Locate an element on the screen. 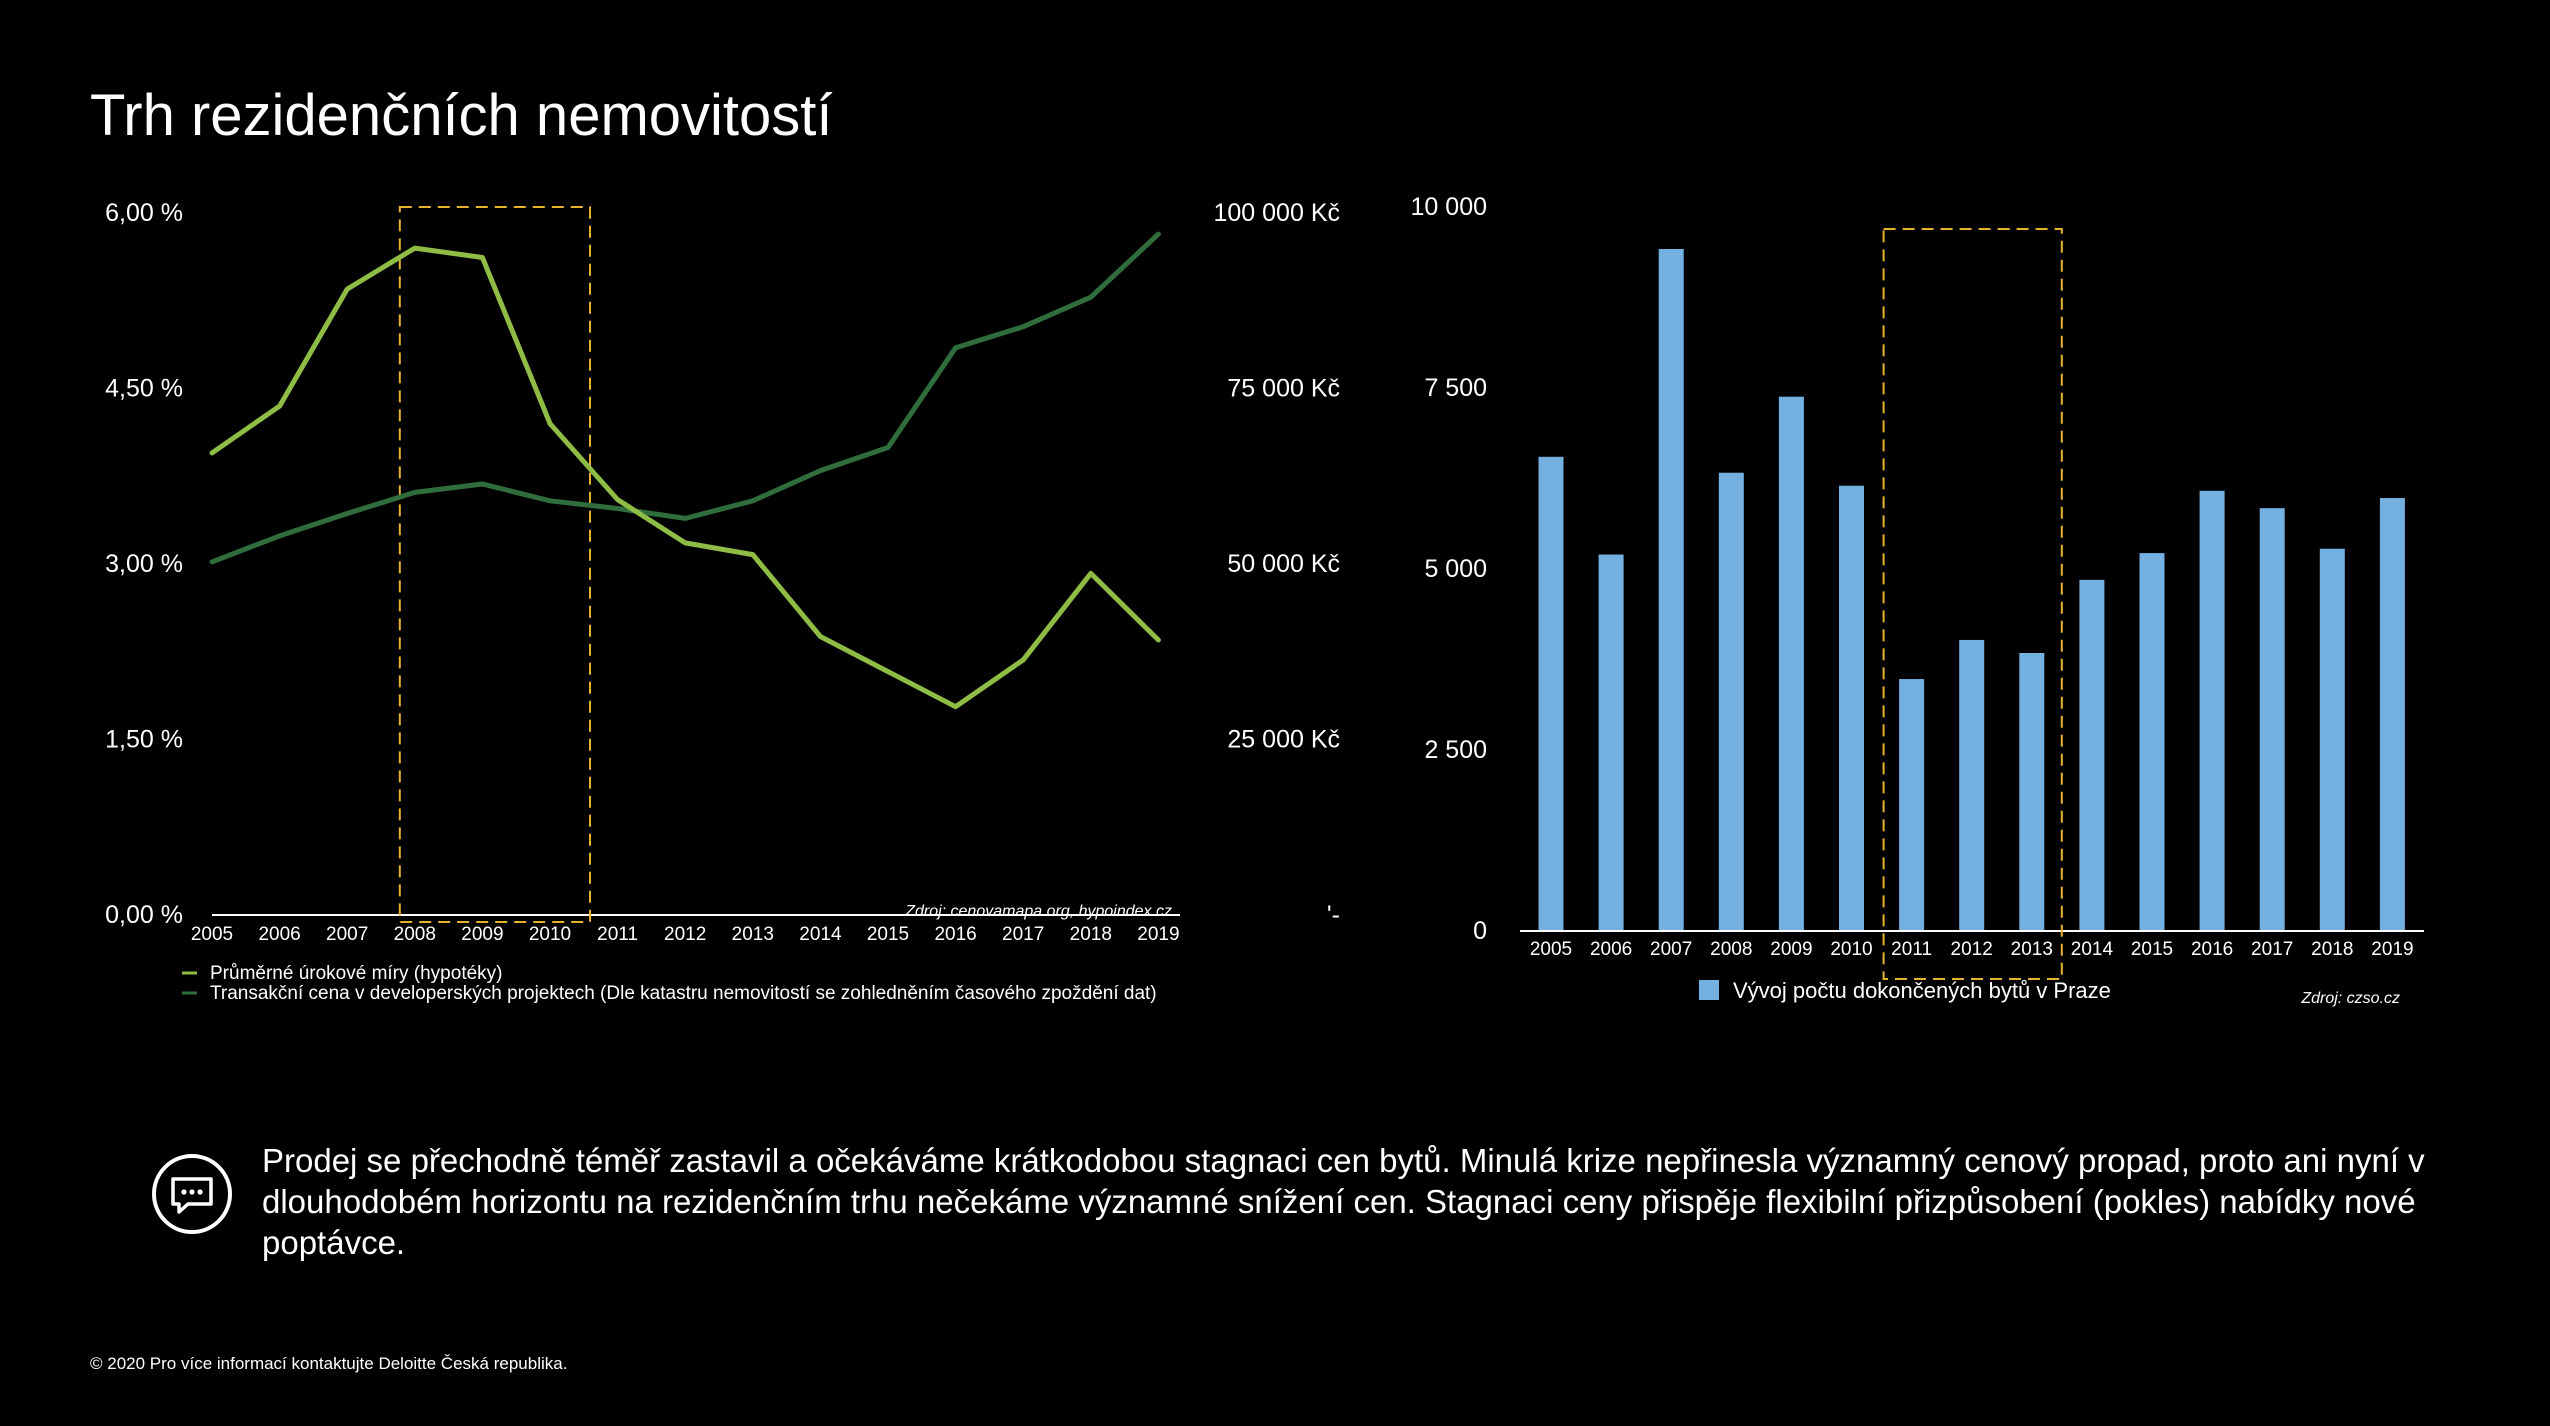 This screenshot has height=1426, width=2550. left-axis-tick-label: 0,00 % is located at coordinates (144, 915).